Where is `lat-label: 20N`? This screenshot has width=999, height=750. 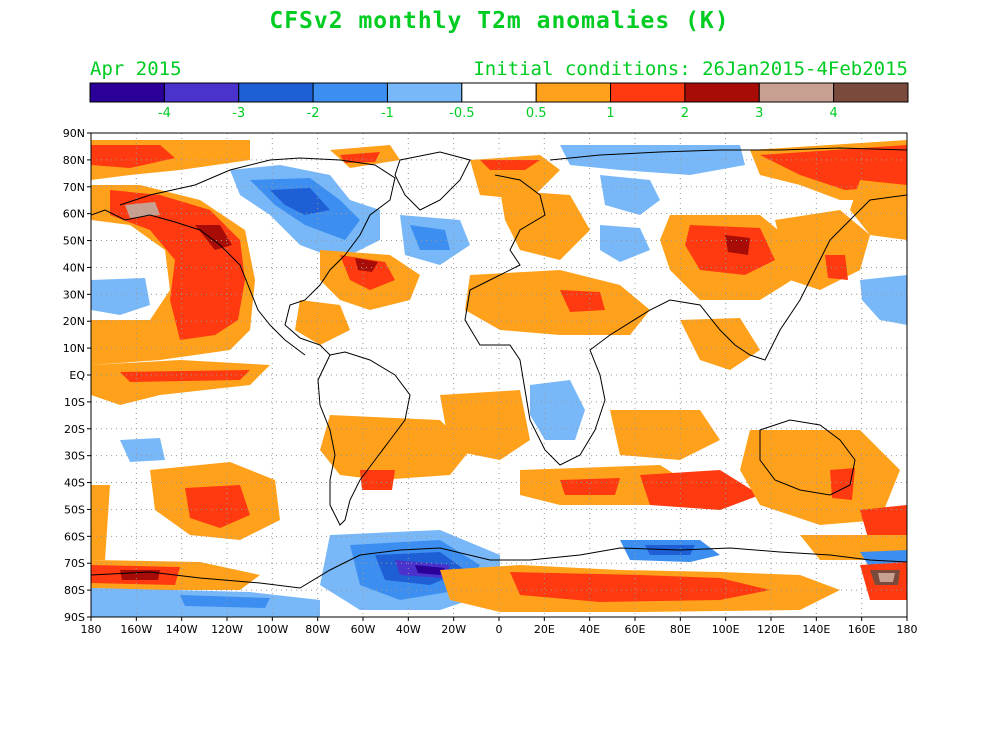 lat-label: 20N is located at coordinates (74, 321).